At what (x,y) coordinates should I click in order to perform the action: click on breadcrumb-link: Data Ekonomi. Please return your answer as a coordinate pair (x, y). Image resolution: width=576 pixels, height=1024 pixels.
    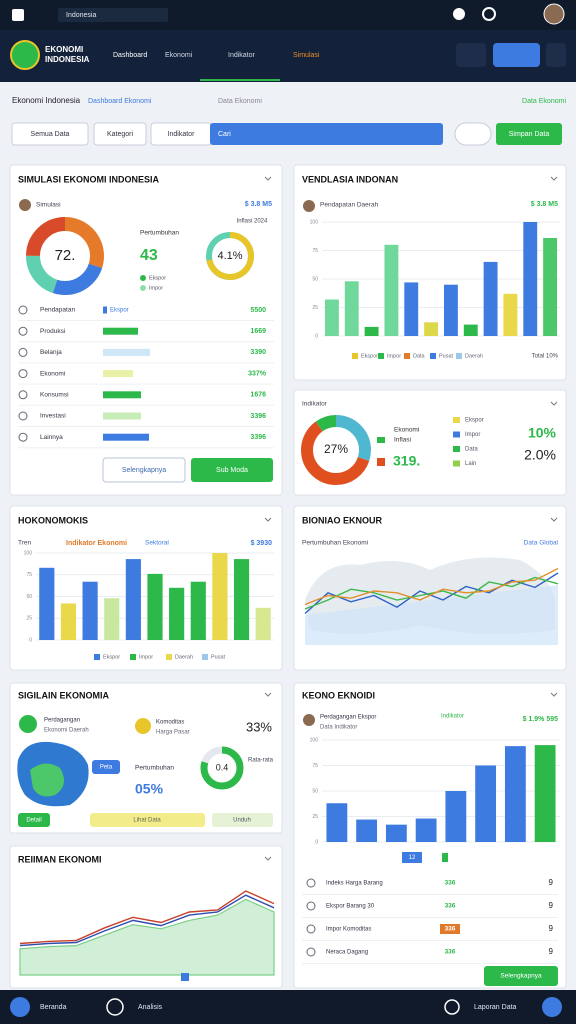
    Looking at the image, I should click on (544, 101).